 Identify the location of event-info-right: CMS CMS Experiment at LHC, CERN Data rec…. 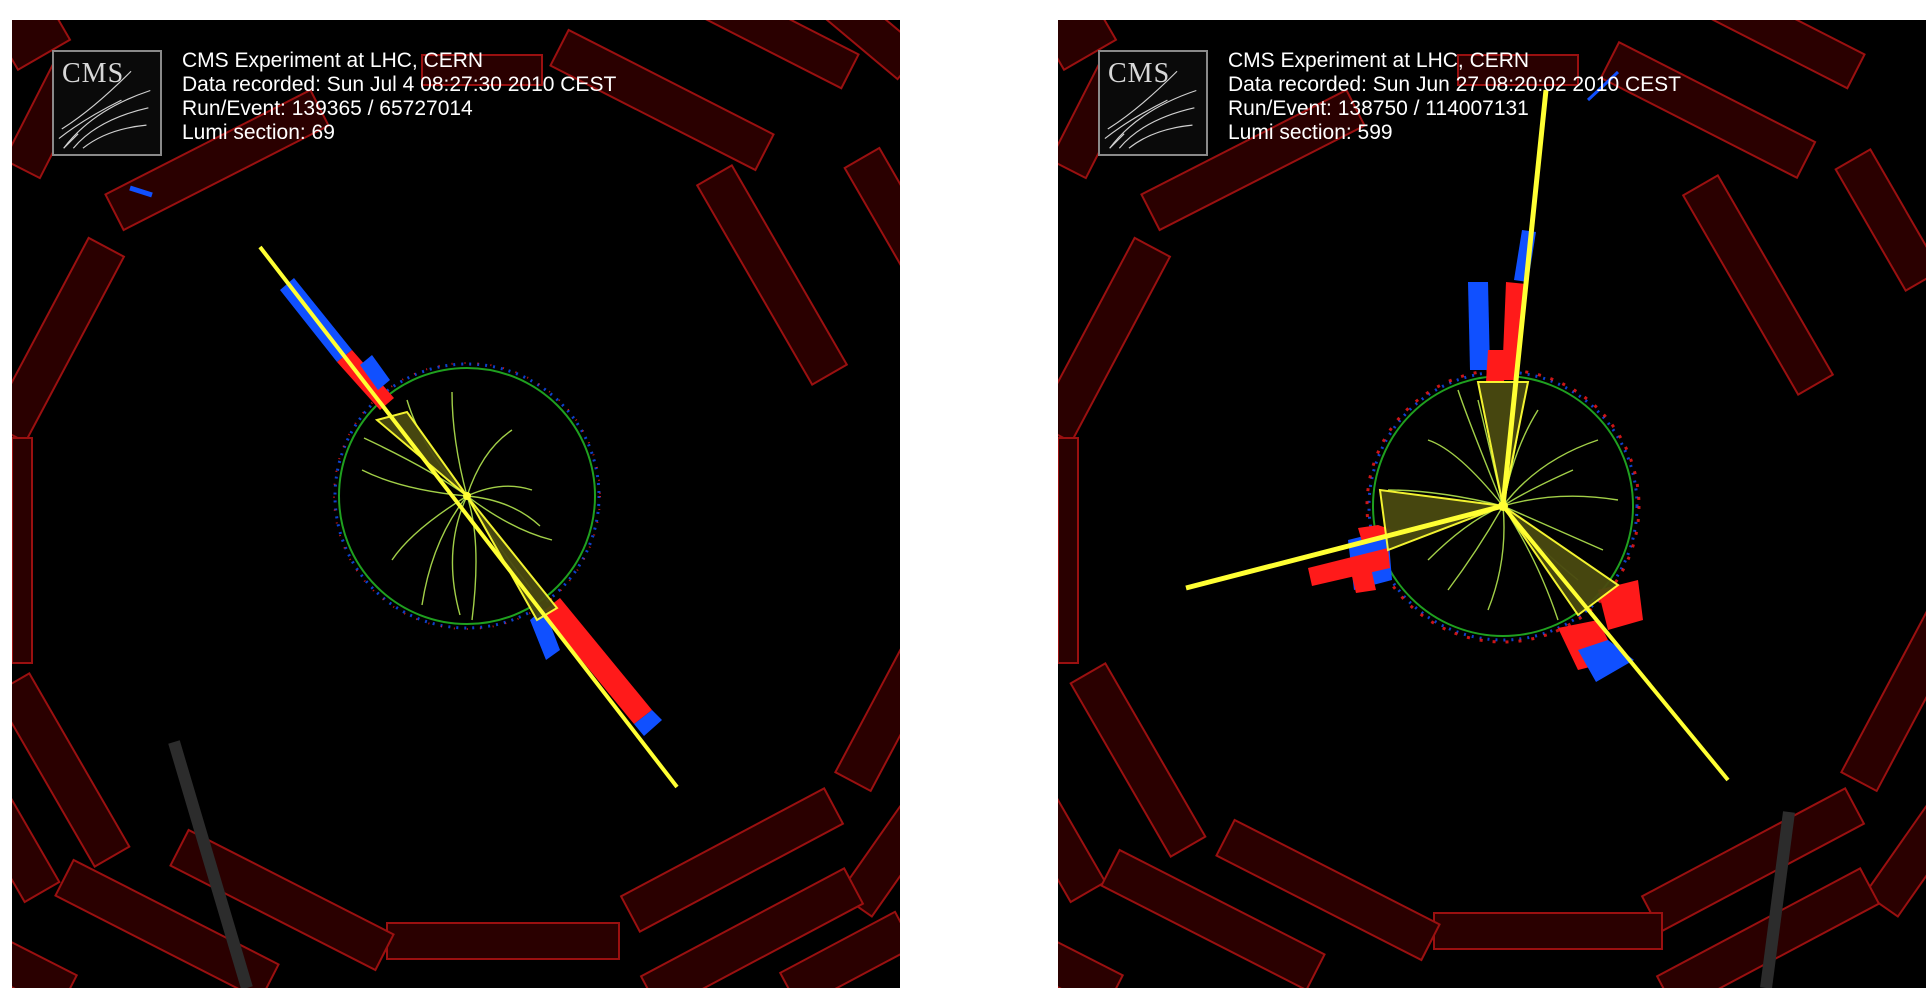
(1389, 102).